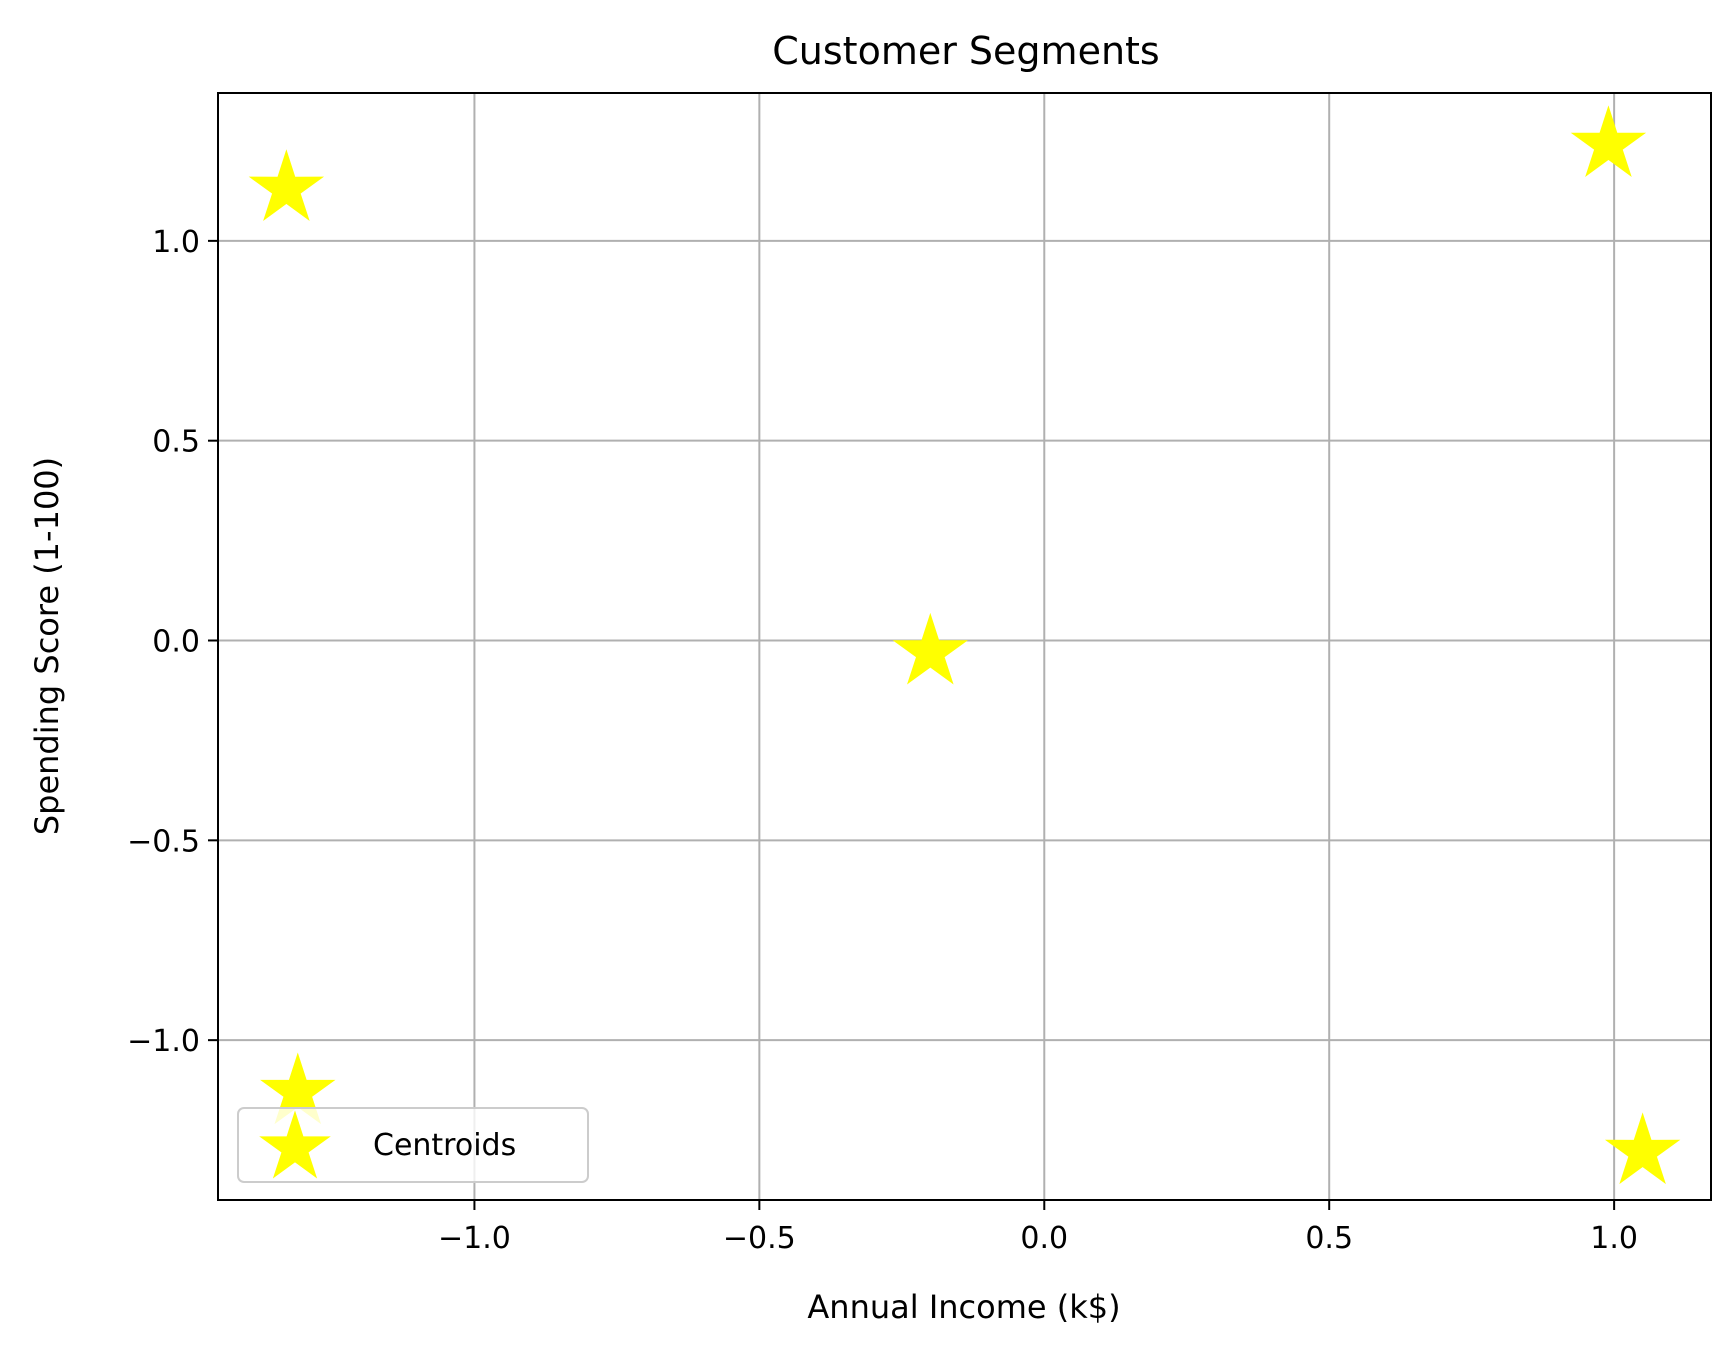 Image resolution: width=1734 pixels, height=1357 pixels. Describe the element at coordinates (176, 442) in the screenshot. I see `y-tick-label: 0.5` at that location.